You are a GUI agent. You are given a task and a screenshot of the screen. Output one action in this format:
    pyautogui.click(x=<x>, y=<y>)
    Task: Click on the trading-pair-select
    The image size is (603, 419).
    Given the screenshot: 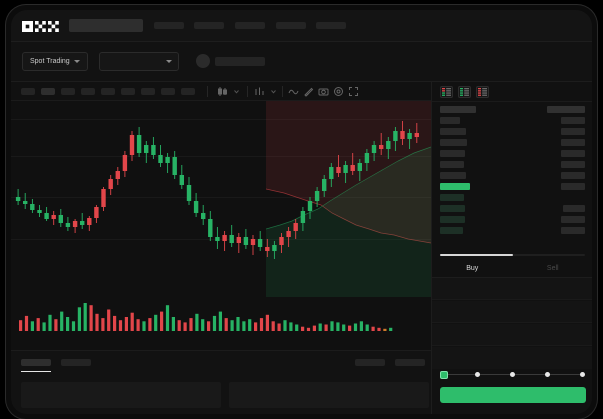 What is the action you would take?
    pyautogui.click(x=139, y=61)
    